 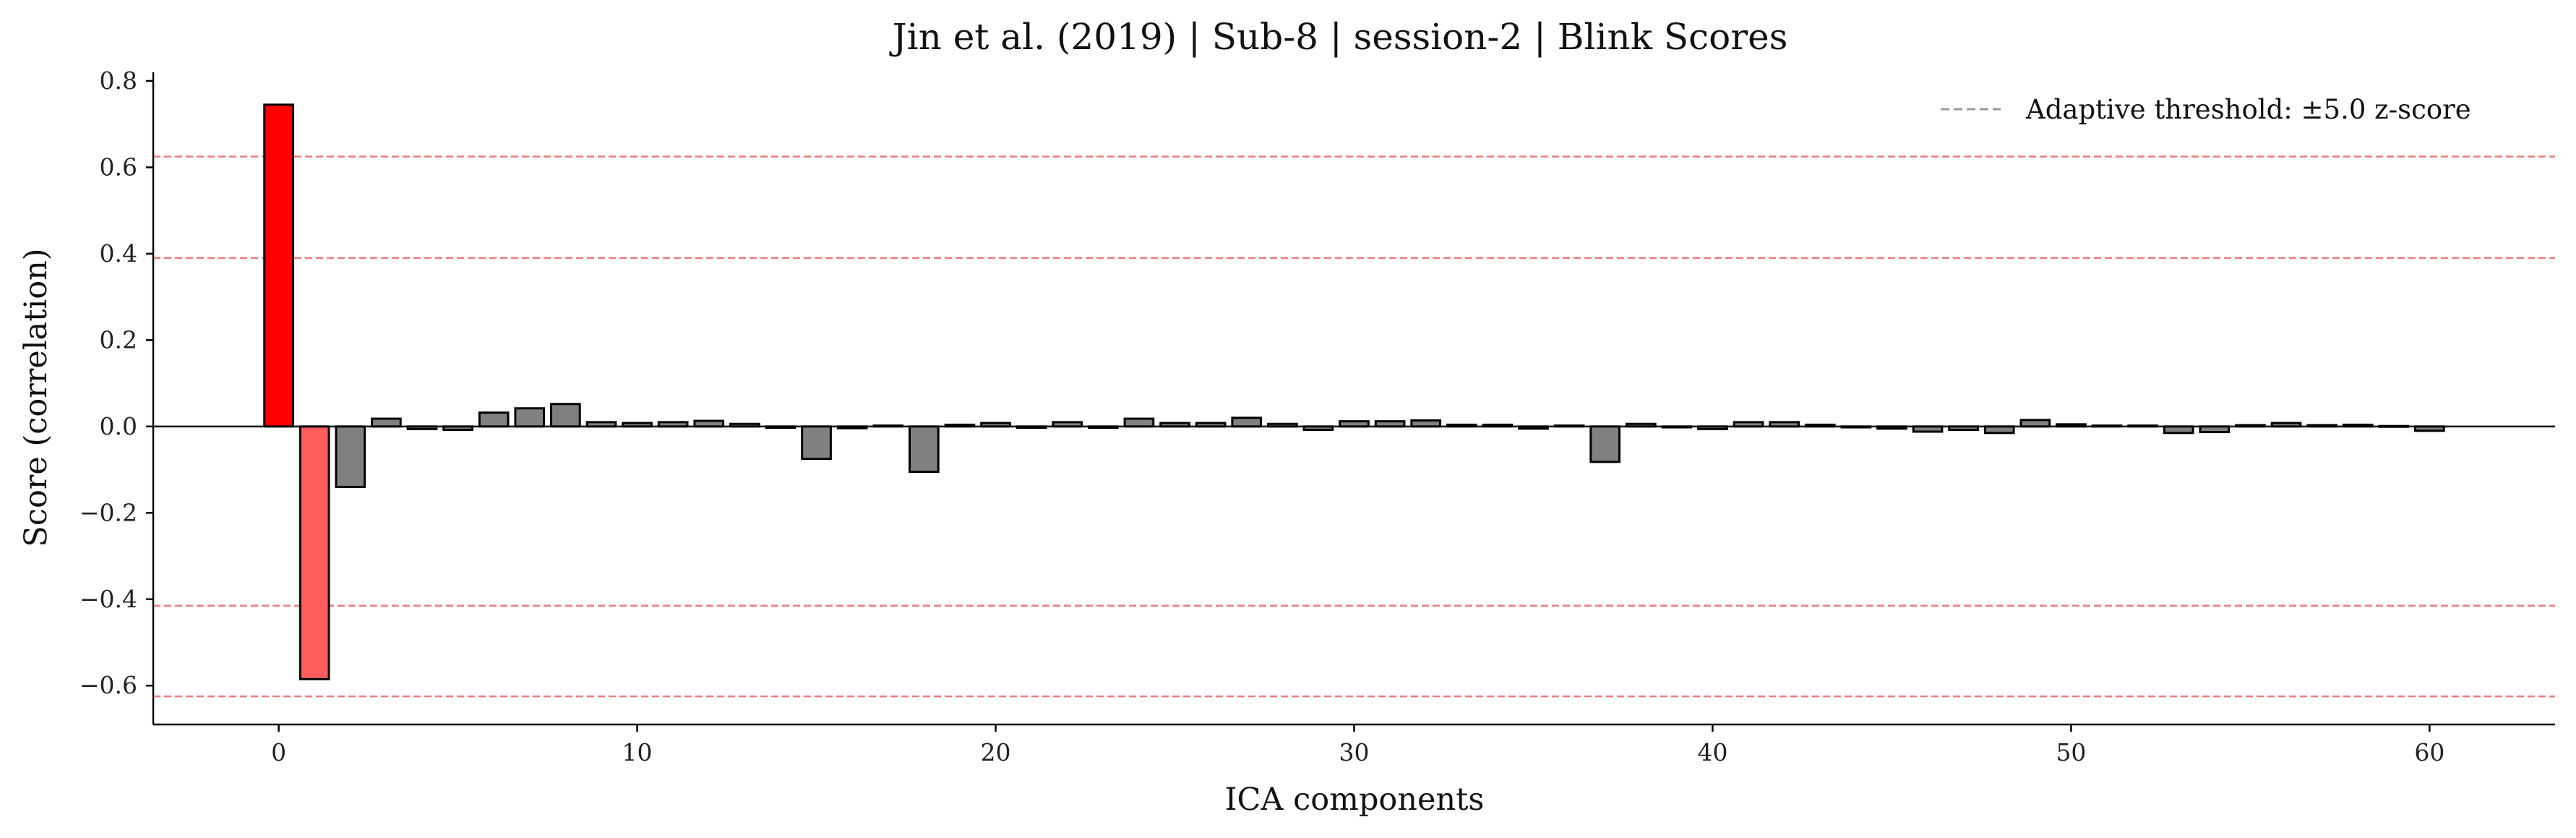 What do you see at coordinates (109, 685) in the screenshot?
I see `y-tick-label: −0.6` at bounding box center [109, 685].